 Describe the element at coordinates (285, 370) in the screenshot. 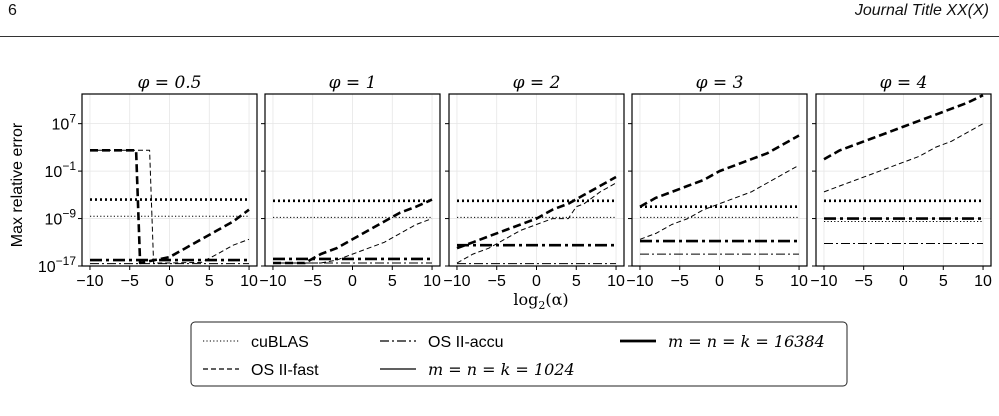

I see `legend-label: OS II-fast` at that location.